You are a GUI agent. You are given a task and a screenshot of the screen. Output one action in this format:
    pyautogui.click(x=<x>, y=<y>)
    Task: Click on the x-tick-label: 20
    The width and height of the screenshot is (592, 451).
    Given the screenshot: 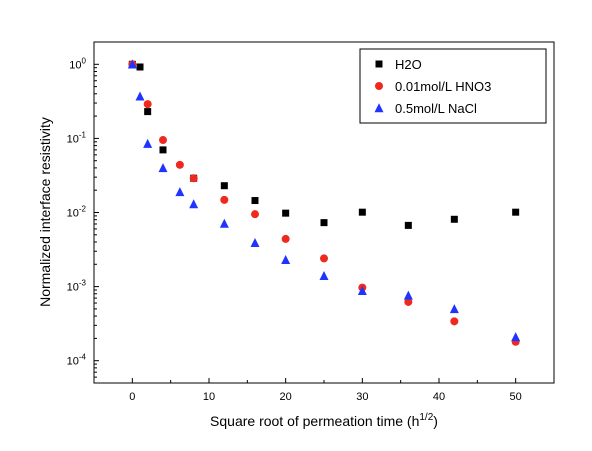 What is the action you would take?
    pyautogui.click(x=286, y=397)
    